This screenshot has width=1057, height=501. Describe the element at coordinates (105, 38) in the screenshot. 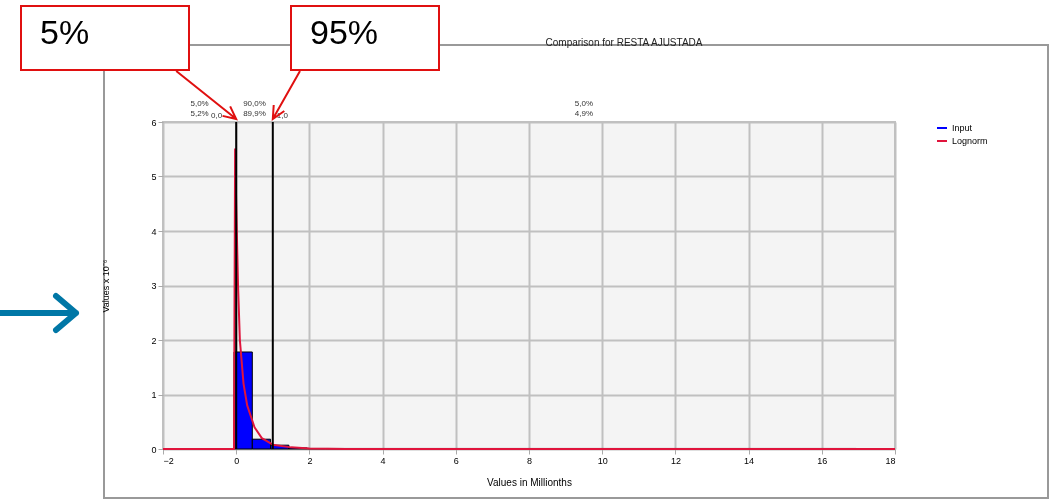

I see `text: 5%` at that location.